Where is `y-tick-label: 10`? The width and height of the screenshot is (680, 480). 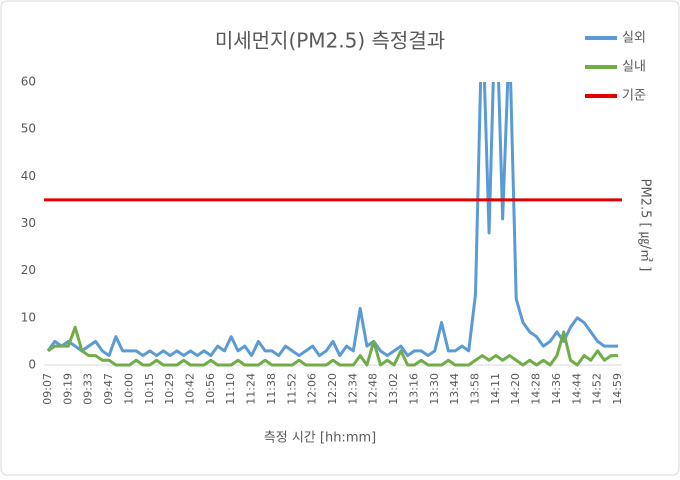 y-tick-label: 10 is located at coordinates (28, 317).